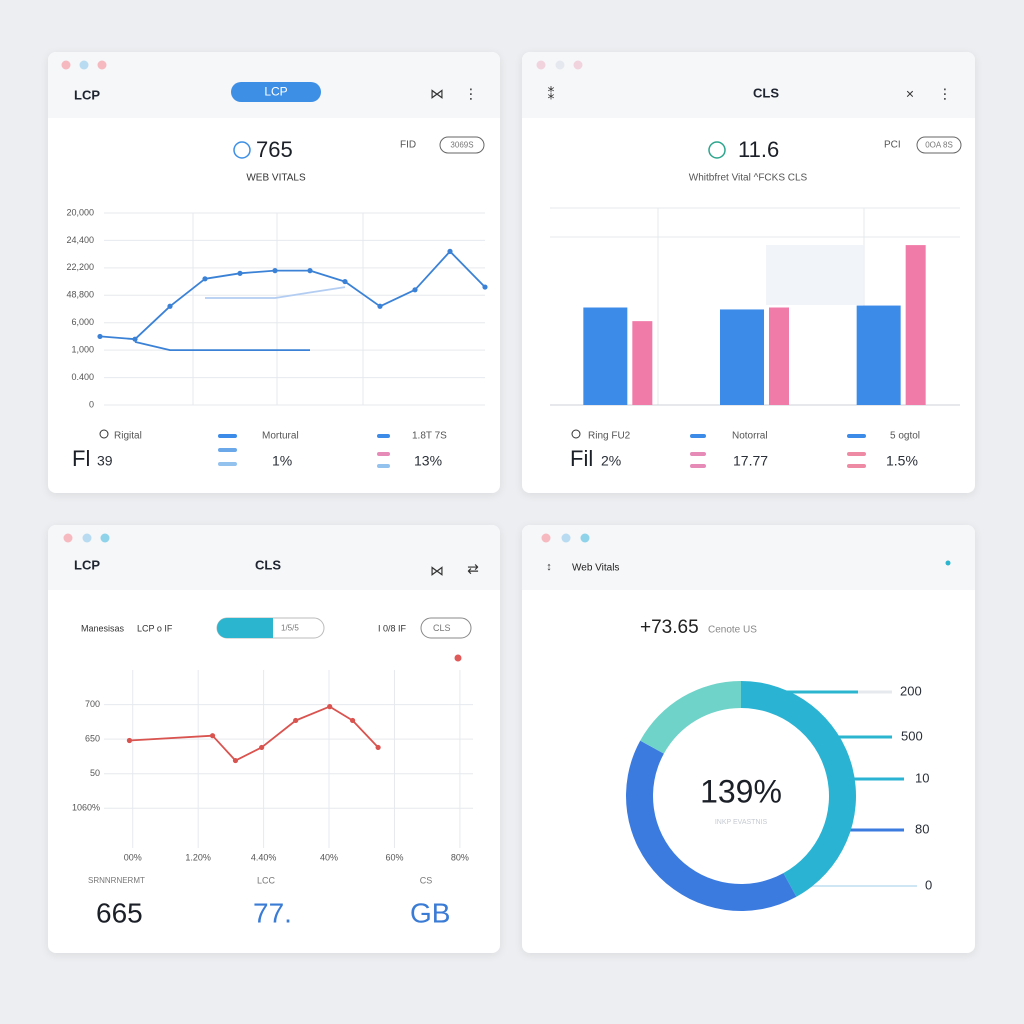 This screenshot has height=1024, width=1024. I want to click on scale-label: 80, so click(922, 828).